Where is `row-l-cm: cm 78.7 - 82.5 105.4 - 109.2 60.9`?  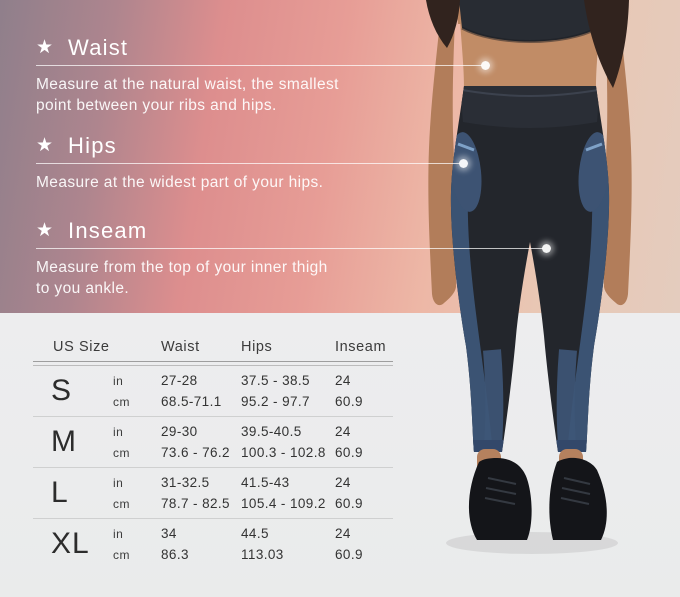
row-l-cm: cm 78.7 - 82.5 105.4 - 109.2 60.9 is located at coordinates (253, 503).